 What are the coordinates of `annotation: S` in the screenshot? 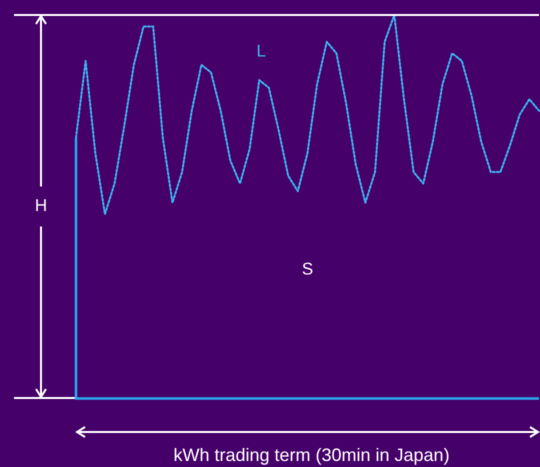 It's located at (308, 269).